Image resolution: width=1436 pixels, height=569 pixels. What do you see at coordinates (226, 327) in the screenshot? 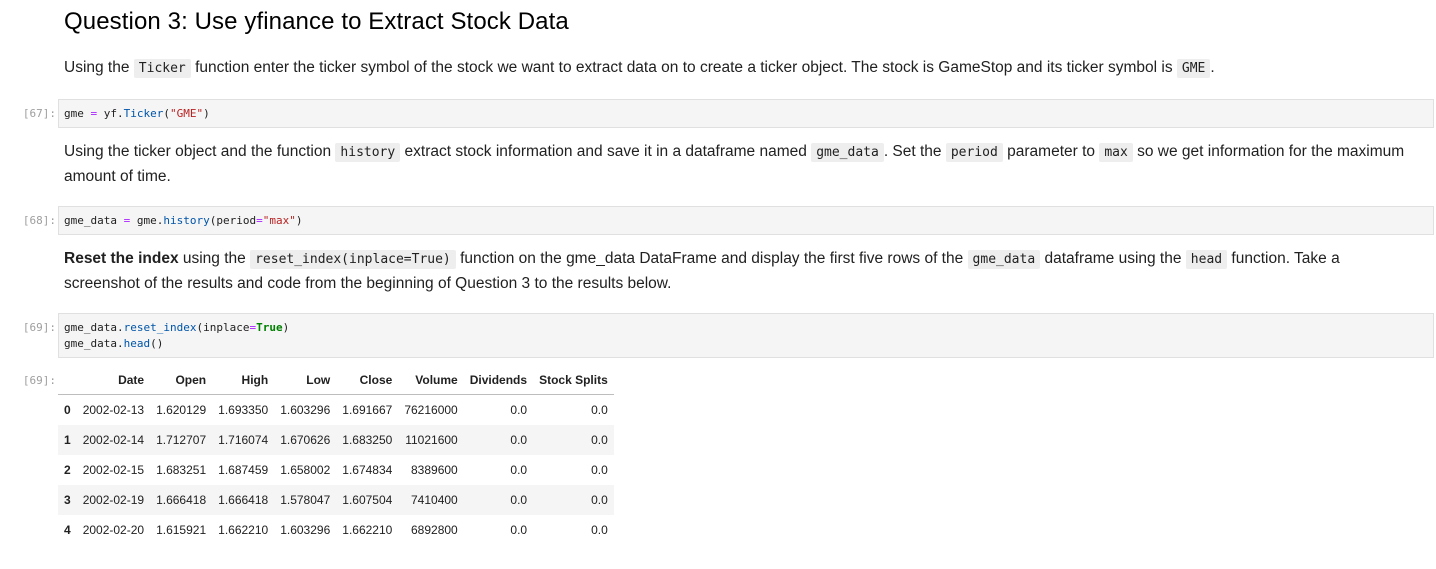
I see `code-token: inplace` at bounding box center [226, 327].